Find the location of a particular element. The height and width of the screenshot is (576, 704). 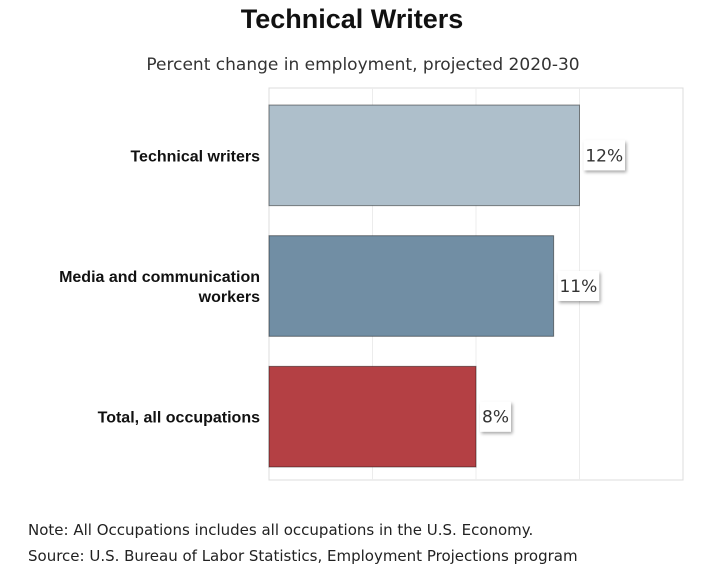

chart-title: Technical Writers is located at coordinates (352, 19).